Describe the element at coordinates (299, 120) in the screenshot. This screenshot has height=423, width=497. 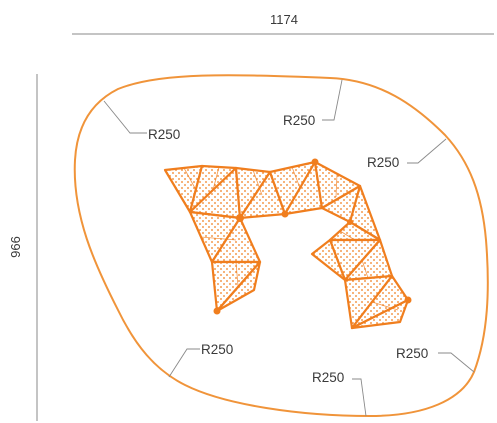
I see `radius-label-2: R250` at that location.